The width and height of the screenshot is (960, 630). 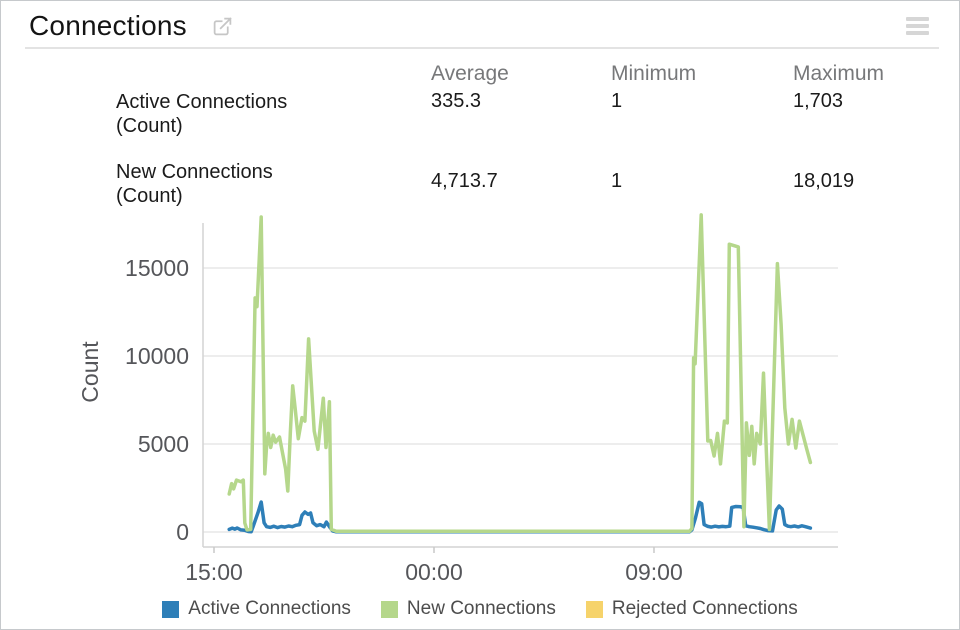 I want to click on stat-value-maximum: 1,703, so click(x=818, y=101).